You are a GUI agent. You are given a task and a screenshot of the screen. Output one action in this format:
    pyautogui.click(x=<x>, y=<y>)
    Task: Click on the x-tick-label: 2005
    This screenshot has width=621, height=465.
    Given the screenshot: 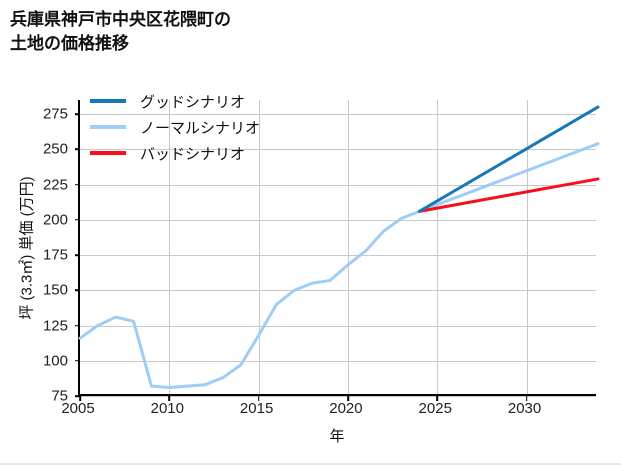 What is the action you would take?
    pyautogui.click(x=78, y=408)
    